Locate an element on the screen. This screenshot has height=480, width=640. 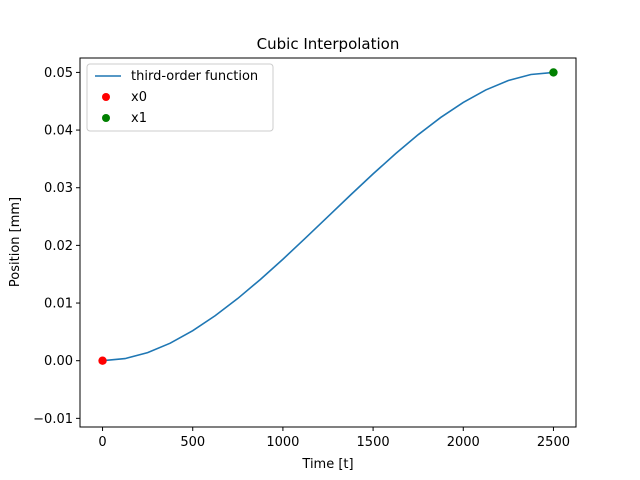
y-tick-label: −0.01 is located at coordinates (53, 419).